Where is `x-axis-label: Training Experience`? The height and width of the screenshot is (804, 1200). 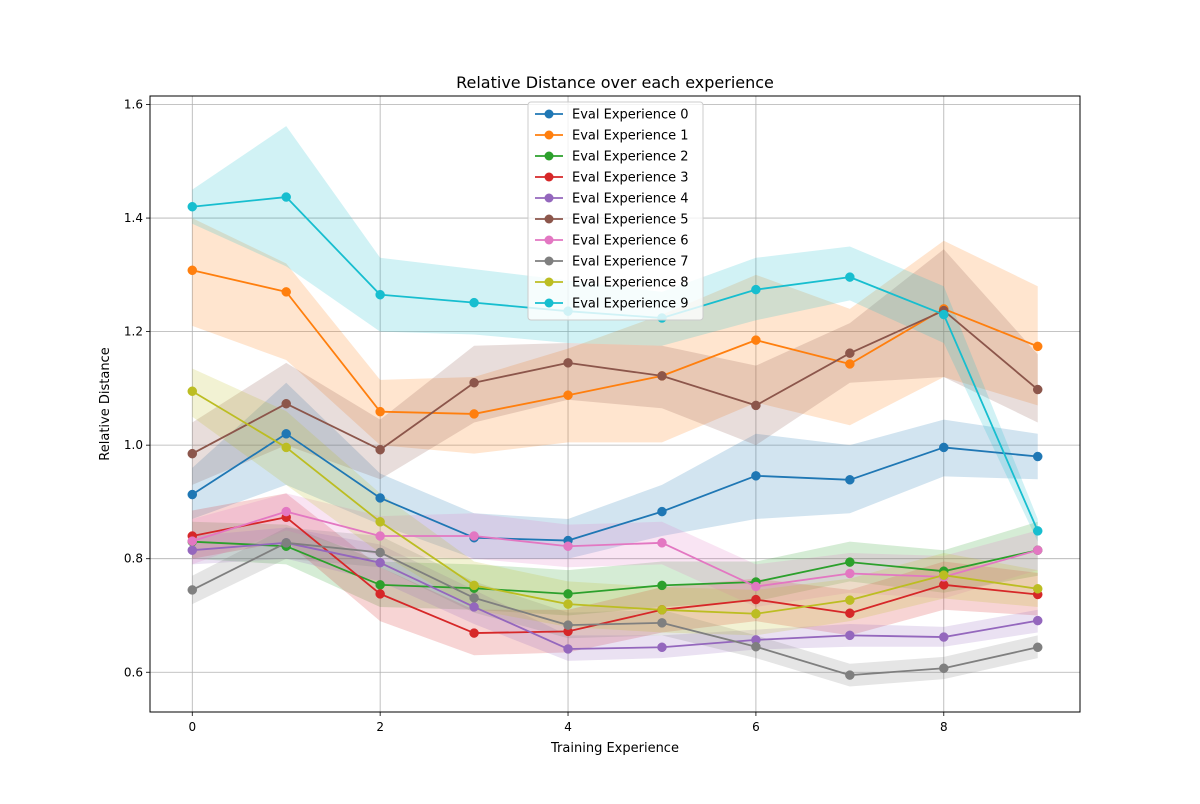
x-axis-label: Training Experience is located at coordinates (614, 748).